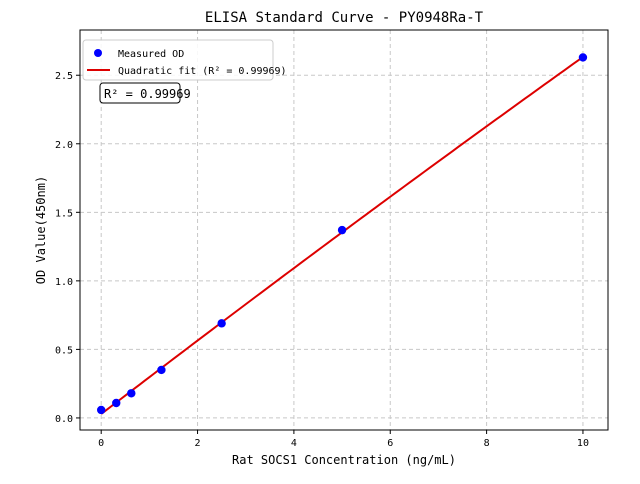 This screenshot has height=484, width=640. Describe the element at coordinates (64, 350) in the screenshot. I see `y-tick-label: 0.5` at that location.